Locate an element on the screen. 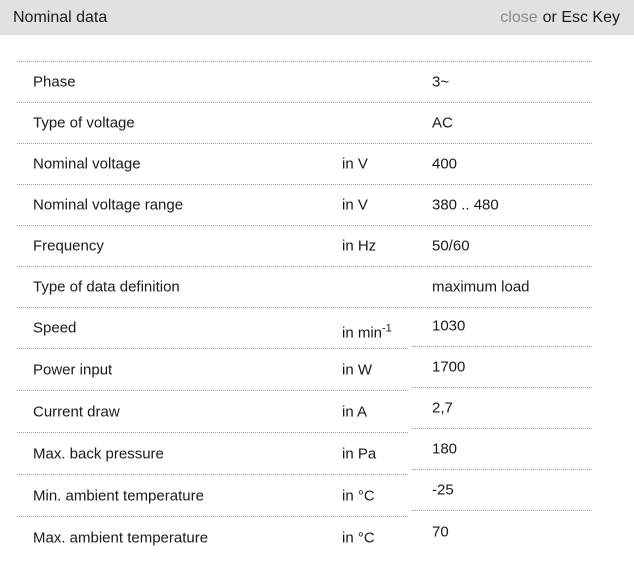 The width and height of the screenshot is (634, 568). table-row-power-input: Power input in W is located at coordinates (212, 370).